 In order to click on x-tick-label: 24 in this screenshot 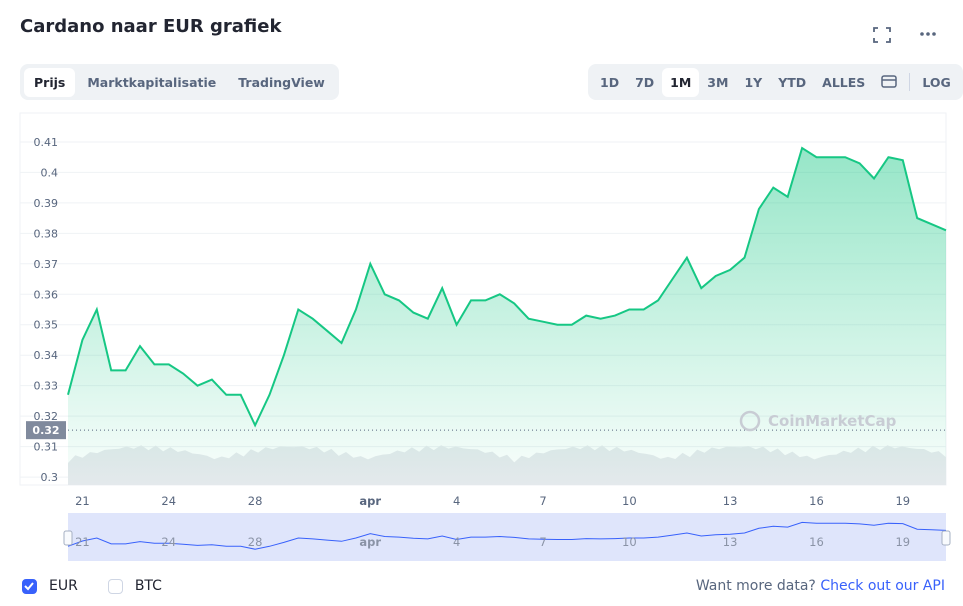, I will do `click(168, 501)`.